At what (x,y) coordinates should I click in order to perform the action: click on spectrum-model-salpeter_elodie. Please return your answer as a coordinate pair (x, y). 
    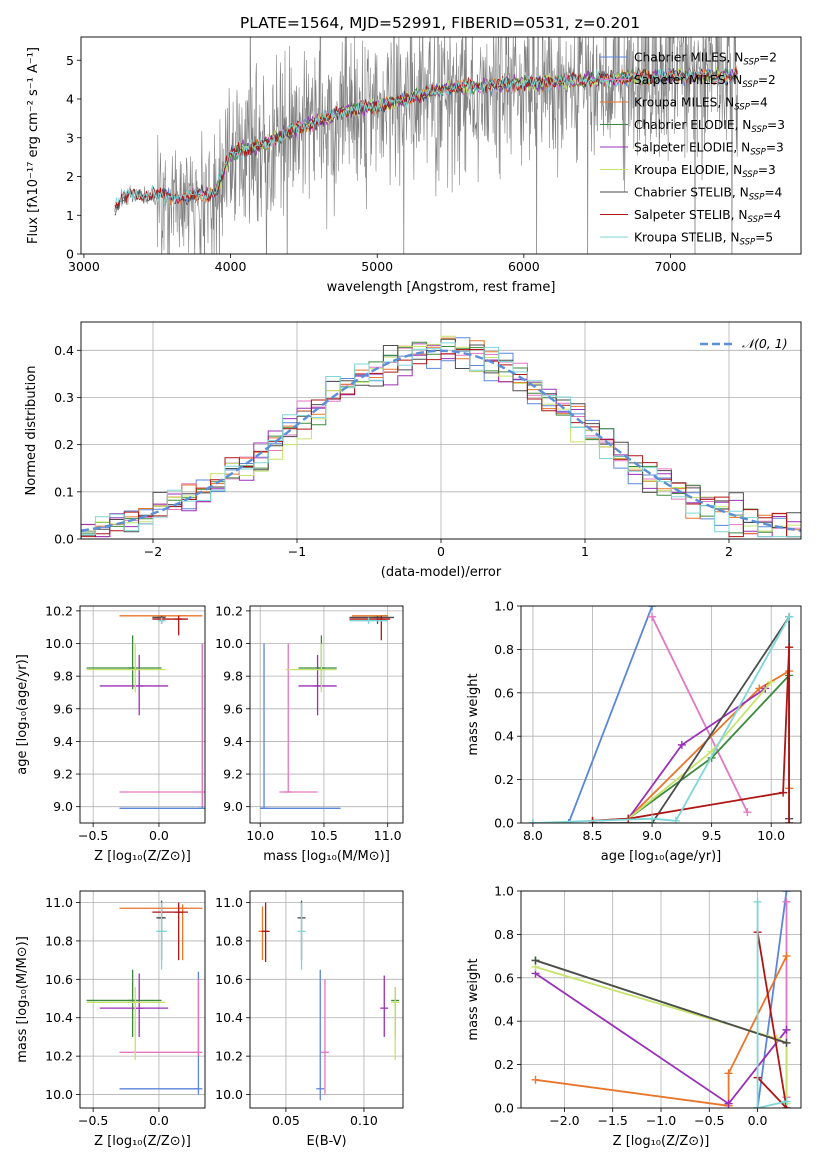
    Looking at the image, I should click on (477, 129).